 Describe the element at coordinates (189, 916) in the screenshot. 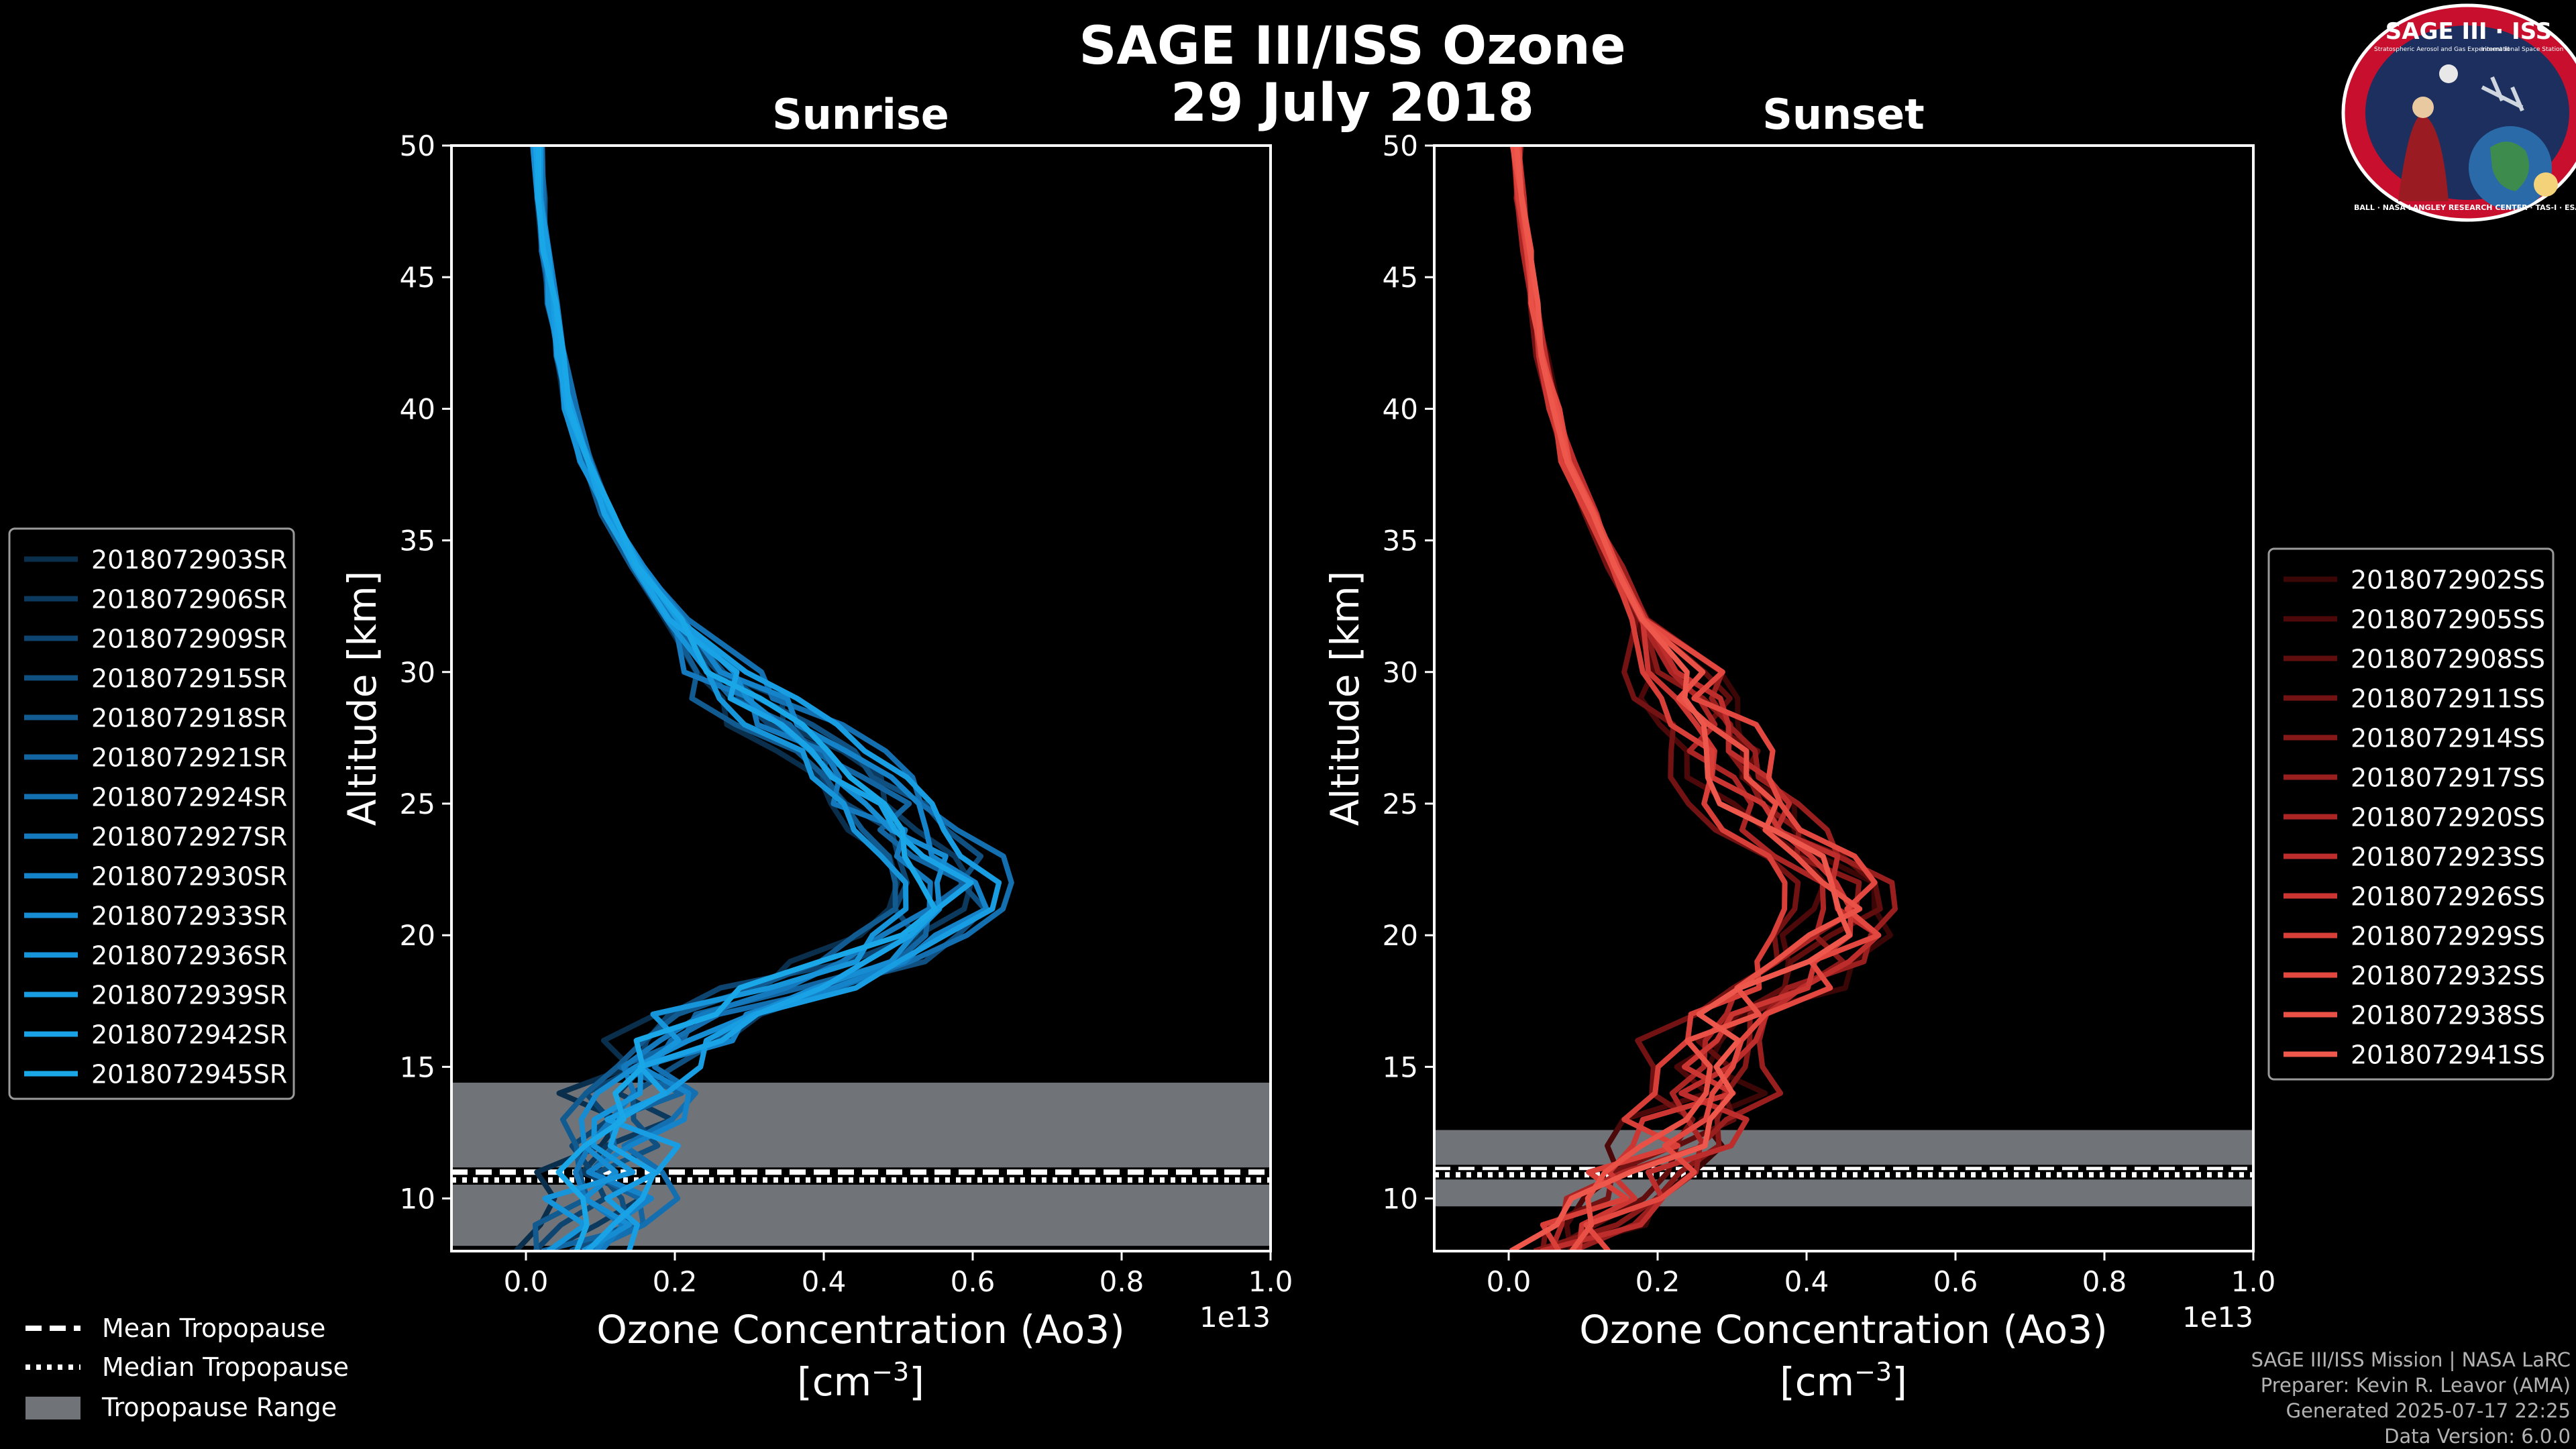

I see `legend-label-2018072933SR: 2018072933SR` at that location.